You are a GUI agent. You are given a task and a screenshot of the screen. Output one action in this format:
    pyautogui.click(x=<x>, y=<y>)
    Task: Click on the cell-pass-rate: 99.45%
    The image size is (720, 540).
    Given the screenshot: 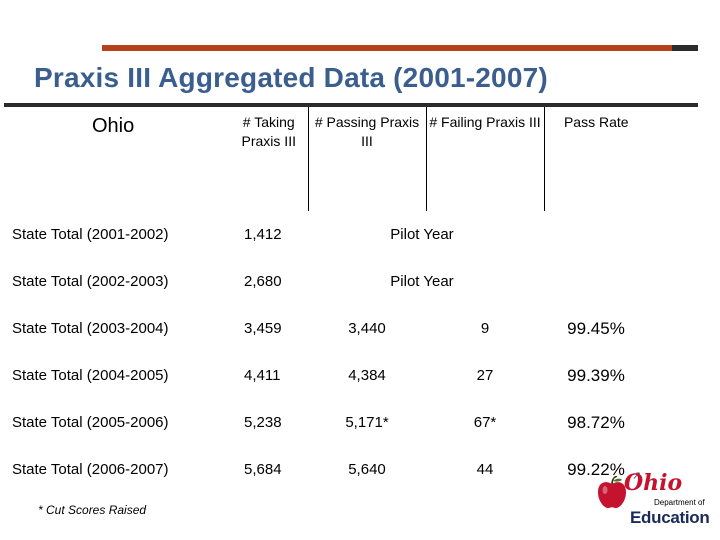 What is the action you would take?
    pyautogui.click(x=596, y=328)
    